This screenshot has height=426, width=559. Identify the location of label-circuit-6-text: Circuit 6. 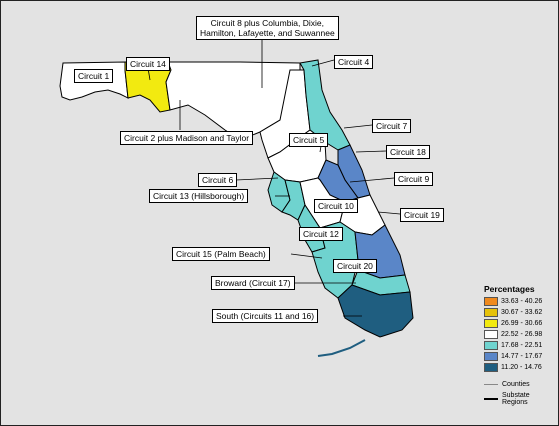
(218, 180).